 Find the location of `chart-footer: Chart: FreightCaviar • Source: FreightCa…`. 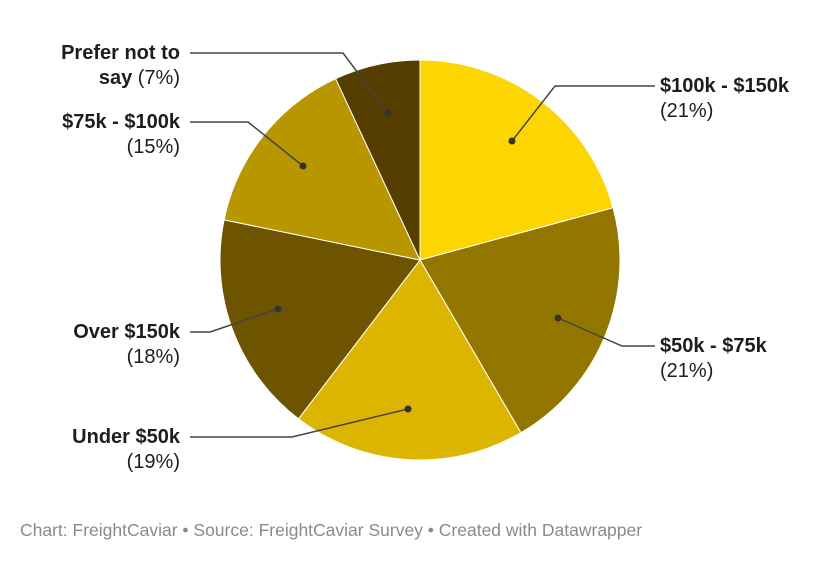

chart-footer: Chart: FreightCaviar • Source: FreightCa… is located at coordinates (331, 530).